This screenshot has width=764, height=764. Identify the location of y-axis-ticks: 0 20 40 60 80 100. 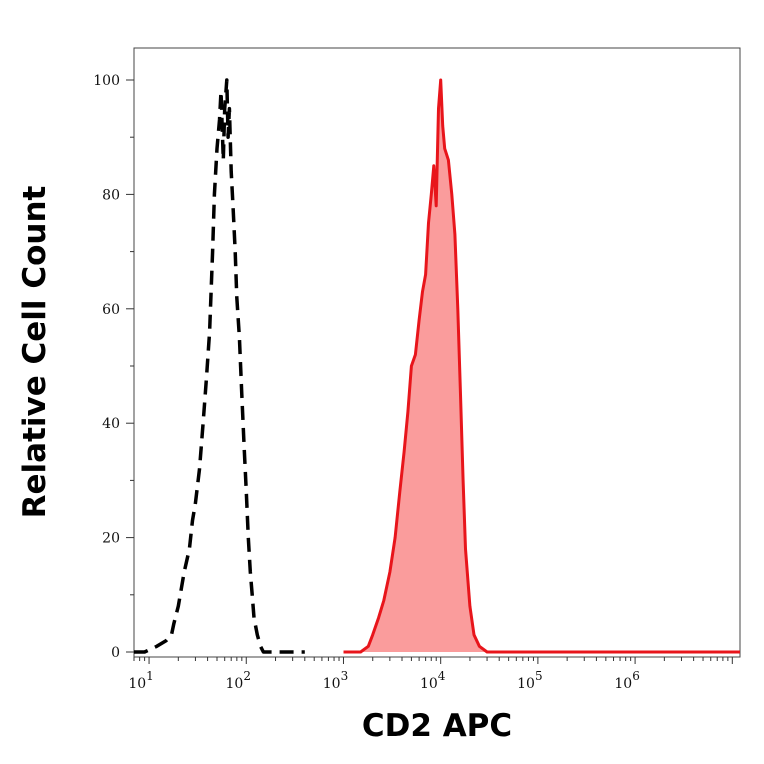
(113, 367).